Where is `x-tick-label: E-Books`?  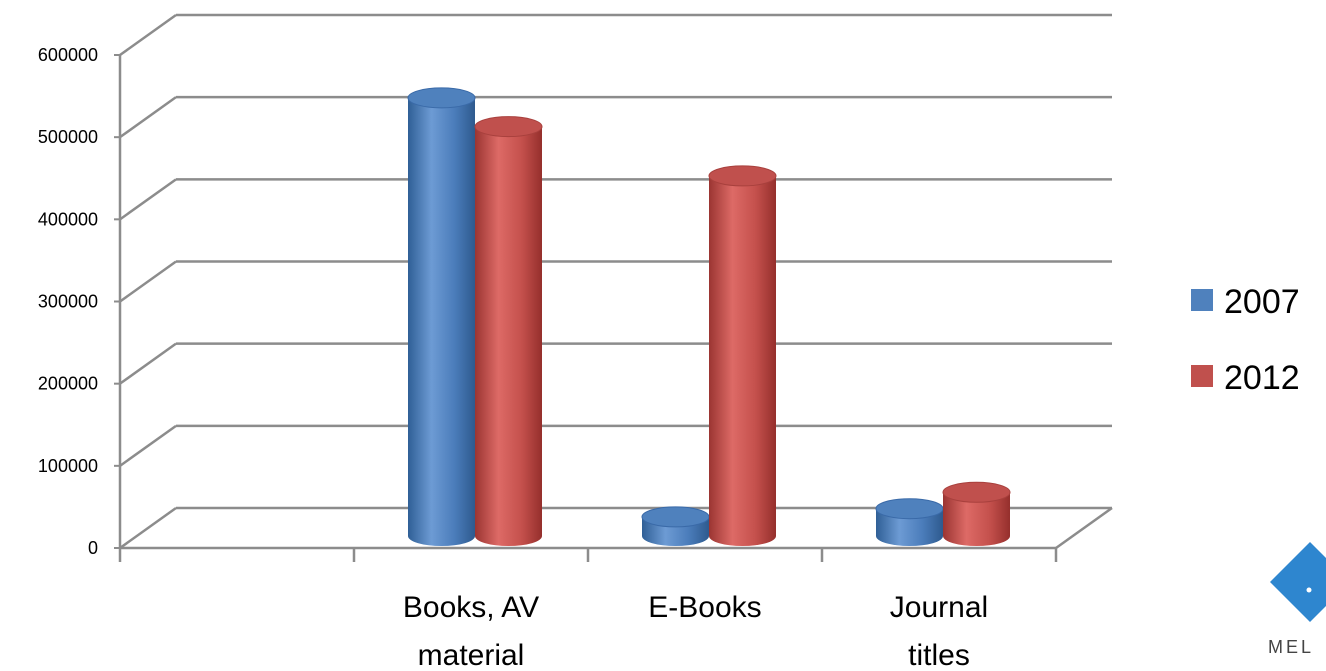 x-tick-label: E-Books is located at coordinates (704, 607).